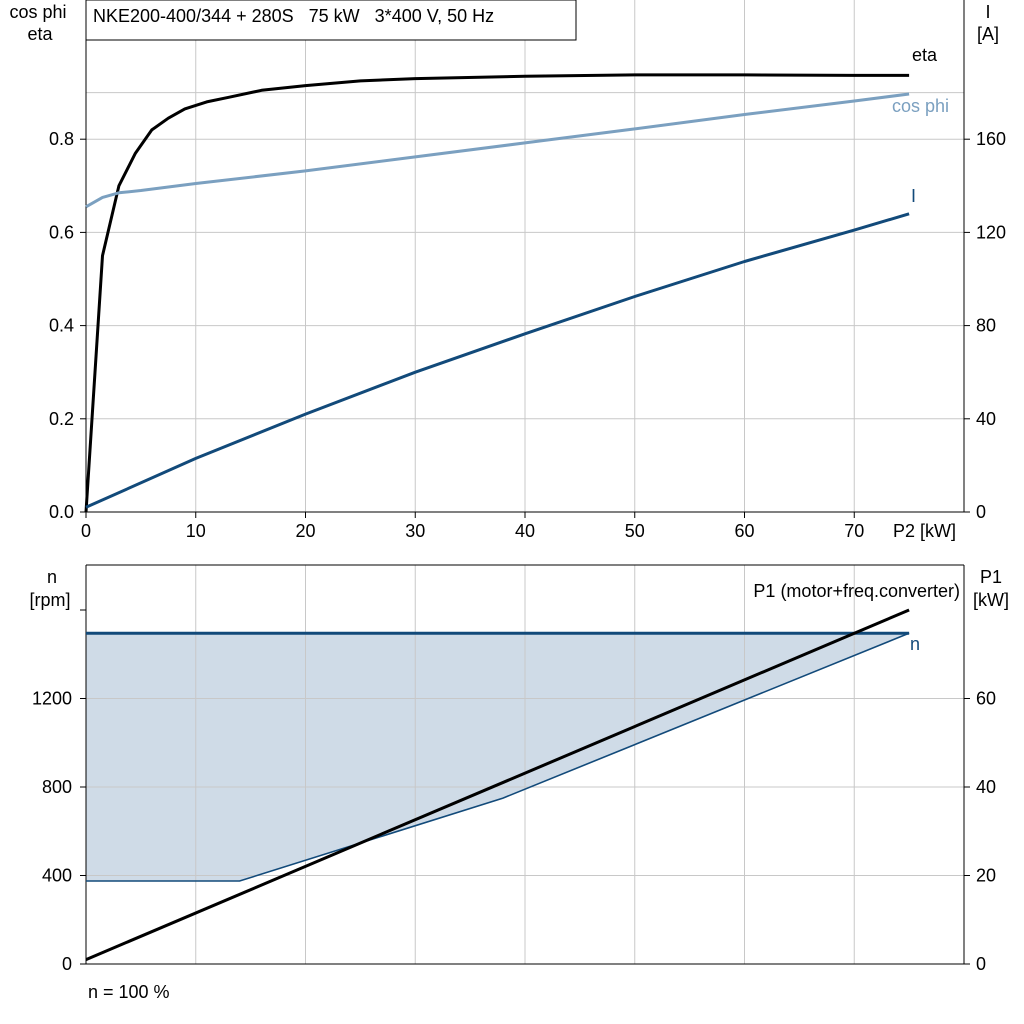 The width and height of the screenshot is (1024, 1024). Describe the element at coordinates (991, 577) in the screenshot. I see `bottom-right-axis-label-line1: P1` at that location.